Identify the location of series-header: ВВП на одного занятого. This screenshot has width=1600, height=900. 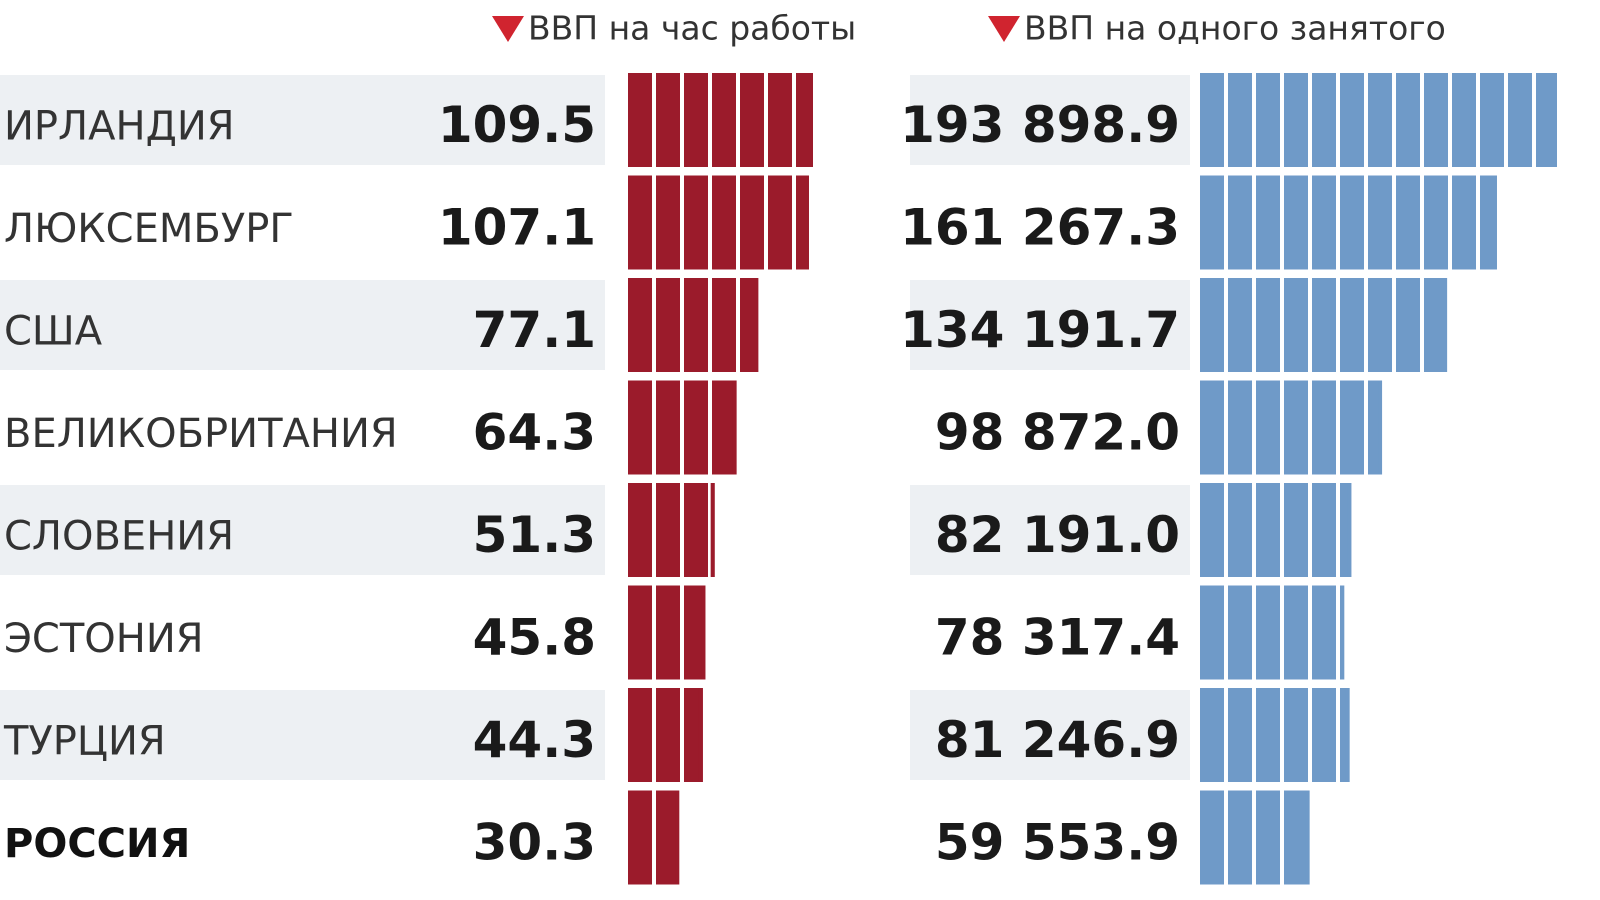
(1235, 28).